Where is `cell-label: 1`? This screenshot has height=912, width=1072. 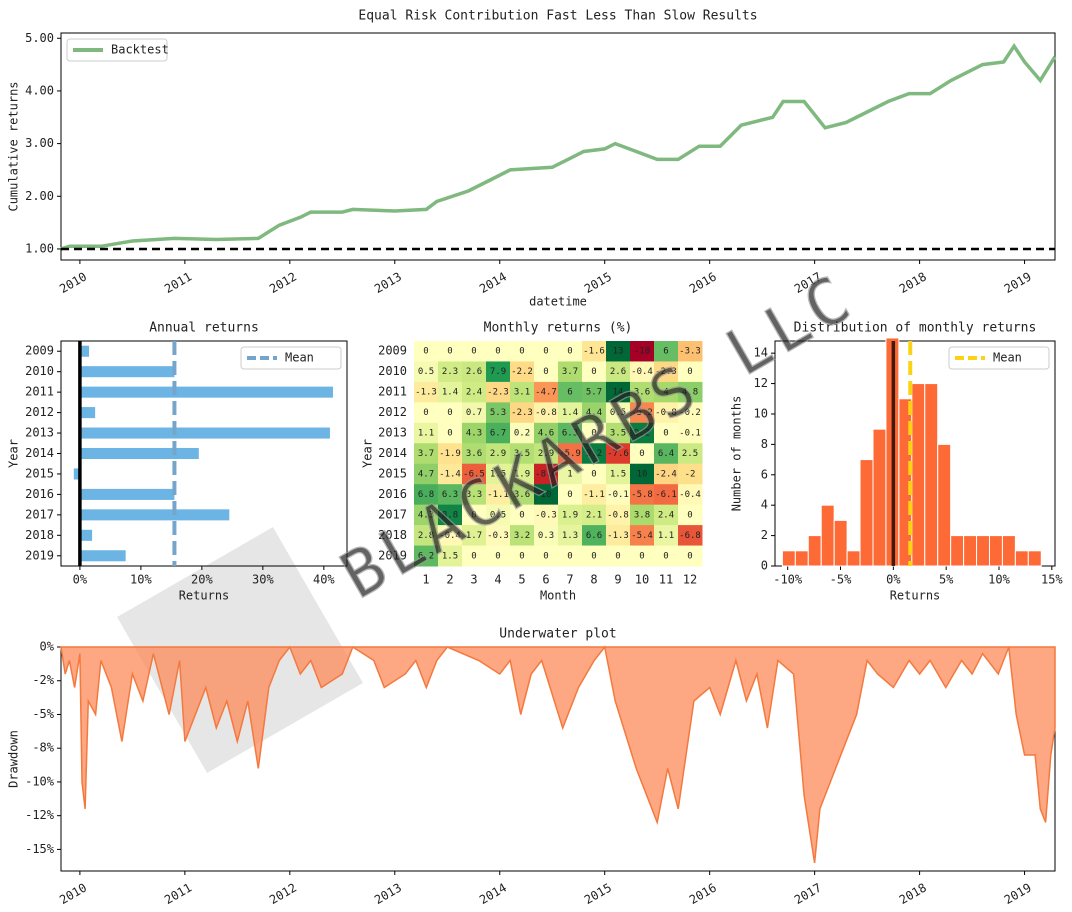
cell-label: 1 is located at coordinates (569, 474).